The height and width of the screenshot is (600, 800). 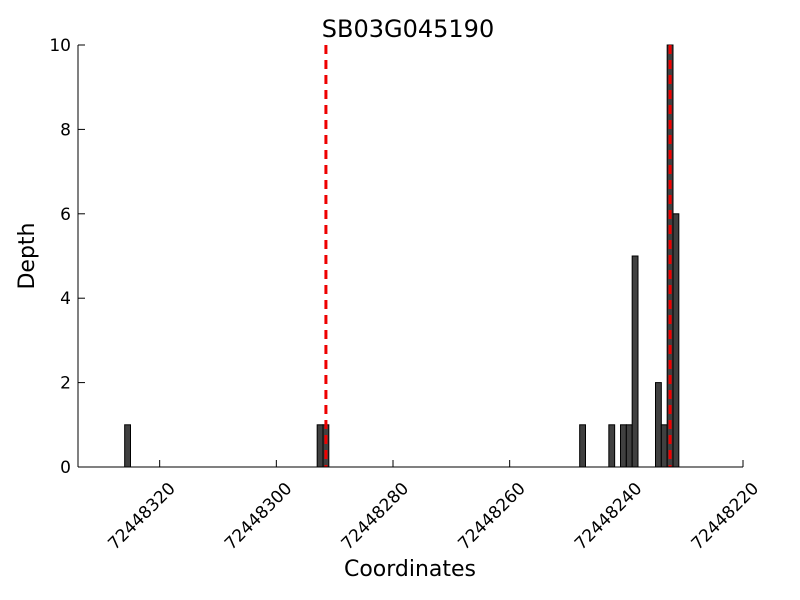 What do you see at coordinates (60, 46) in the screenshot?
I see `y-tick-label-5: 10` at bounding box center [60, 46].